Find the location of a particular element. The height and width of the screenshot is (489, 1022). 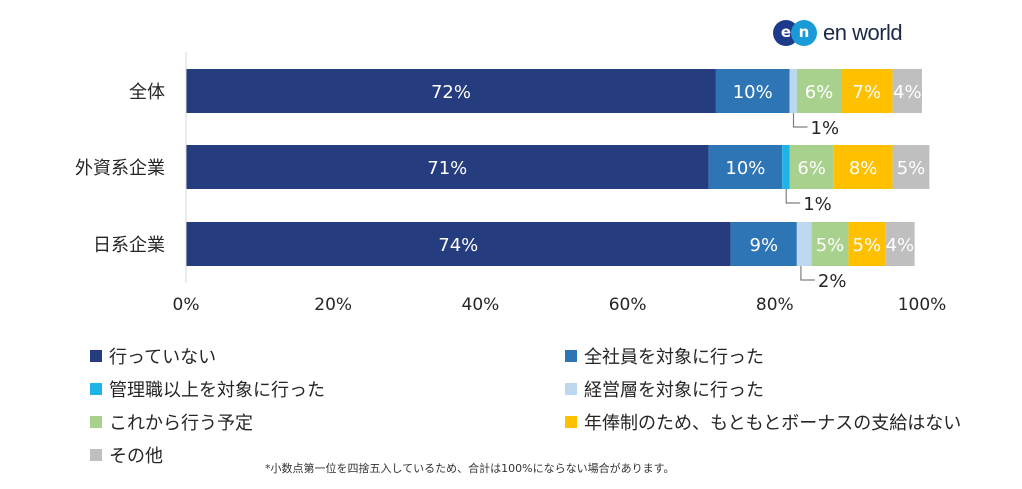

data-label: 74% is located at coordinates (458, 245).